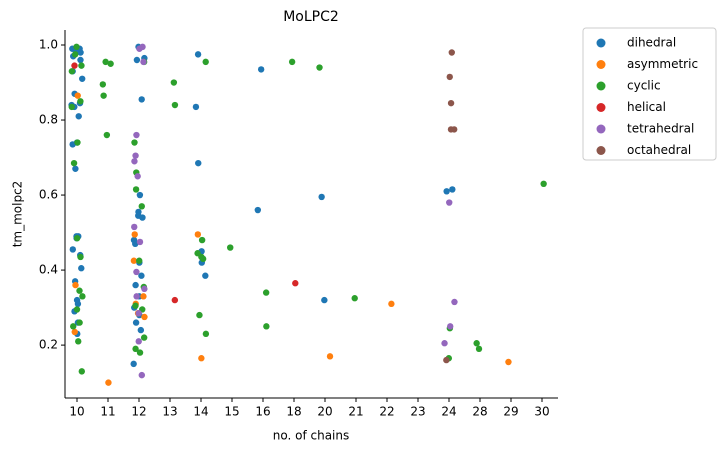 This screenshot has height=453, width=724. Describe the element at coordinates (355, 412) in the screenshot. I see `x-tick-label: 21` at that location.